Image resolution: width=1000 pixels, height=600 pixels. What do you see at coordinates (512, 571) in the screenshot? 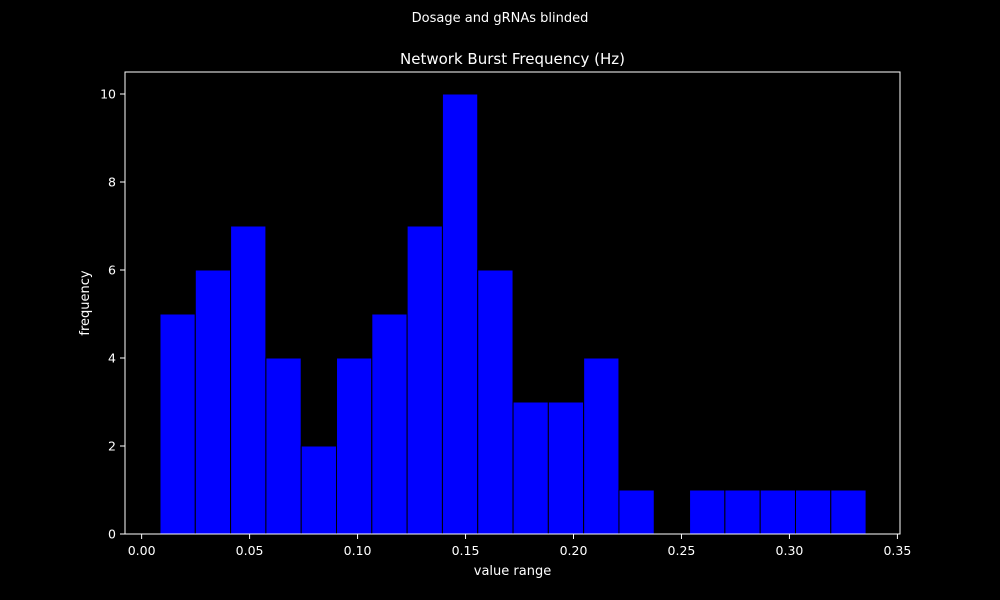
I see `x-axis-label: value range` at bounding box center [512, 571].